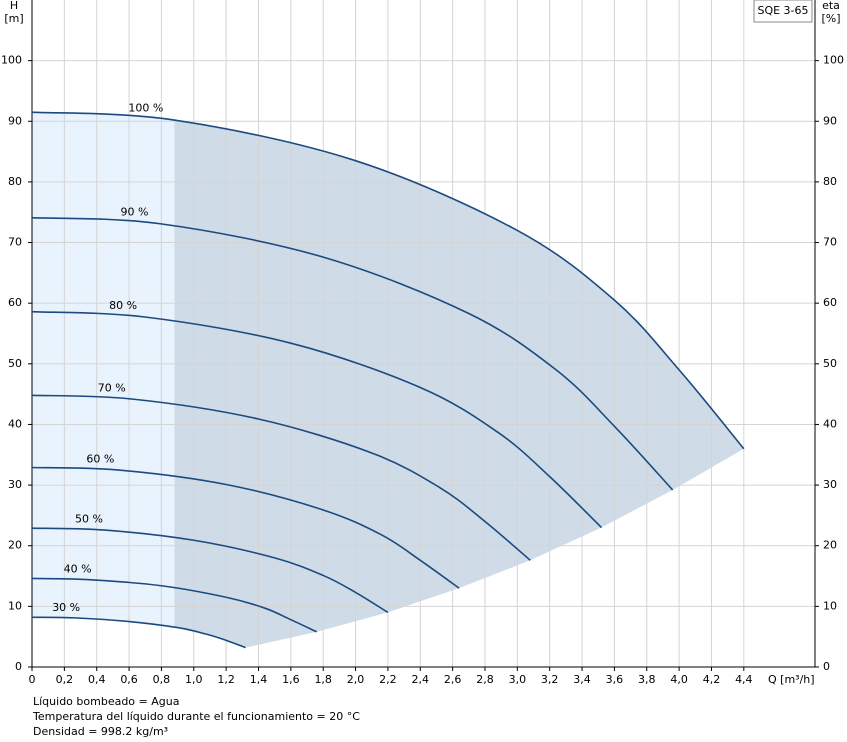  Describe the element at coordinates (833, 60) in the screenshot. I see `y2-tick-label: 100` at that location.